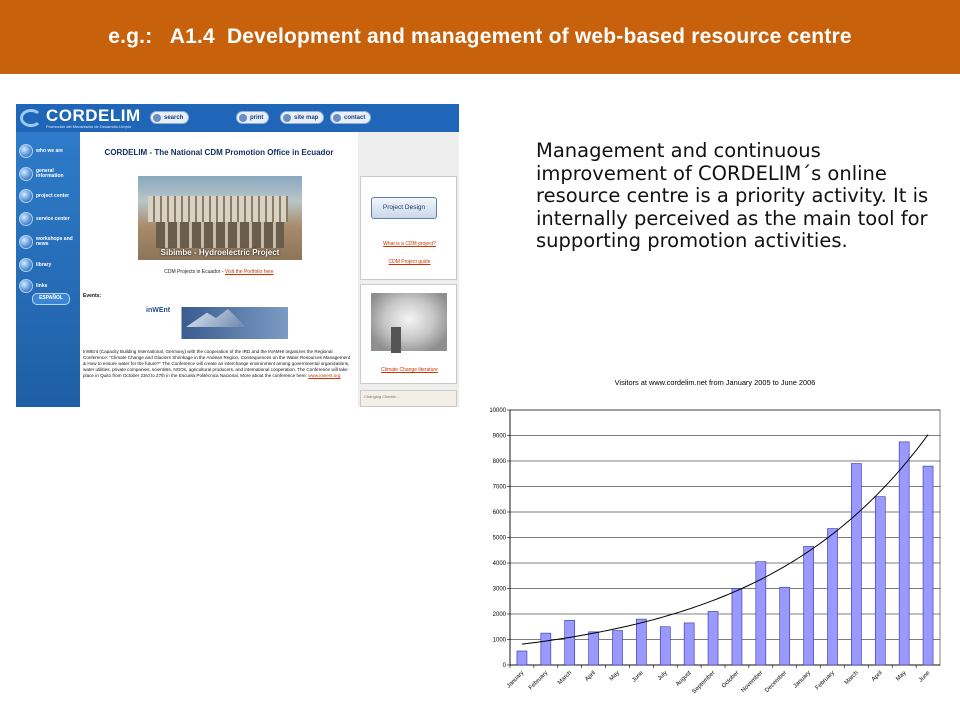 This screenshot has width=960, height=720. I want to click on language-espanol-button: ESPAÑOL, so click(51, 299).